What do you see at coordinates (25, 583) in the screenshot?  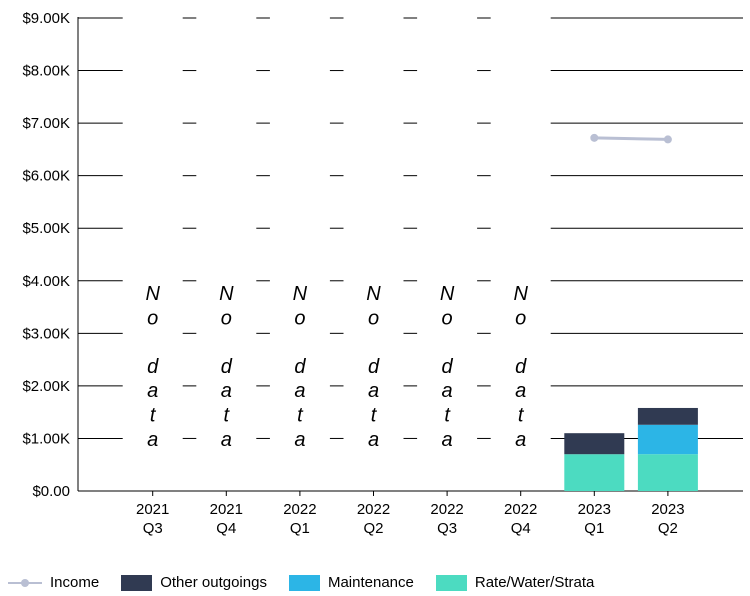 I see `legend-income-marker` at bounding box center [25, 583].